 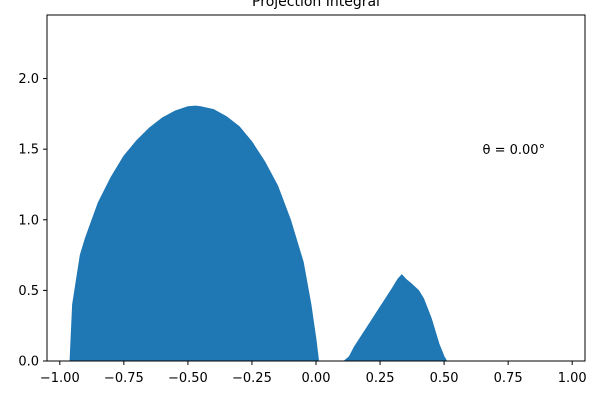 What do you see at coordinates (28, 150) in the screenshot?
I see `y-tick-label: 1.5` at bounding box center [28, 150].